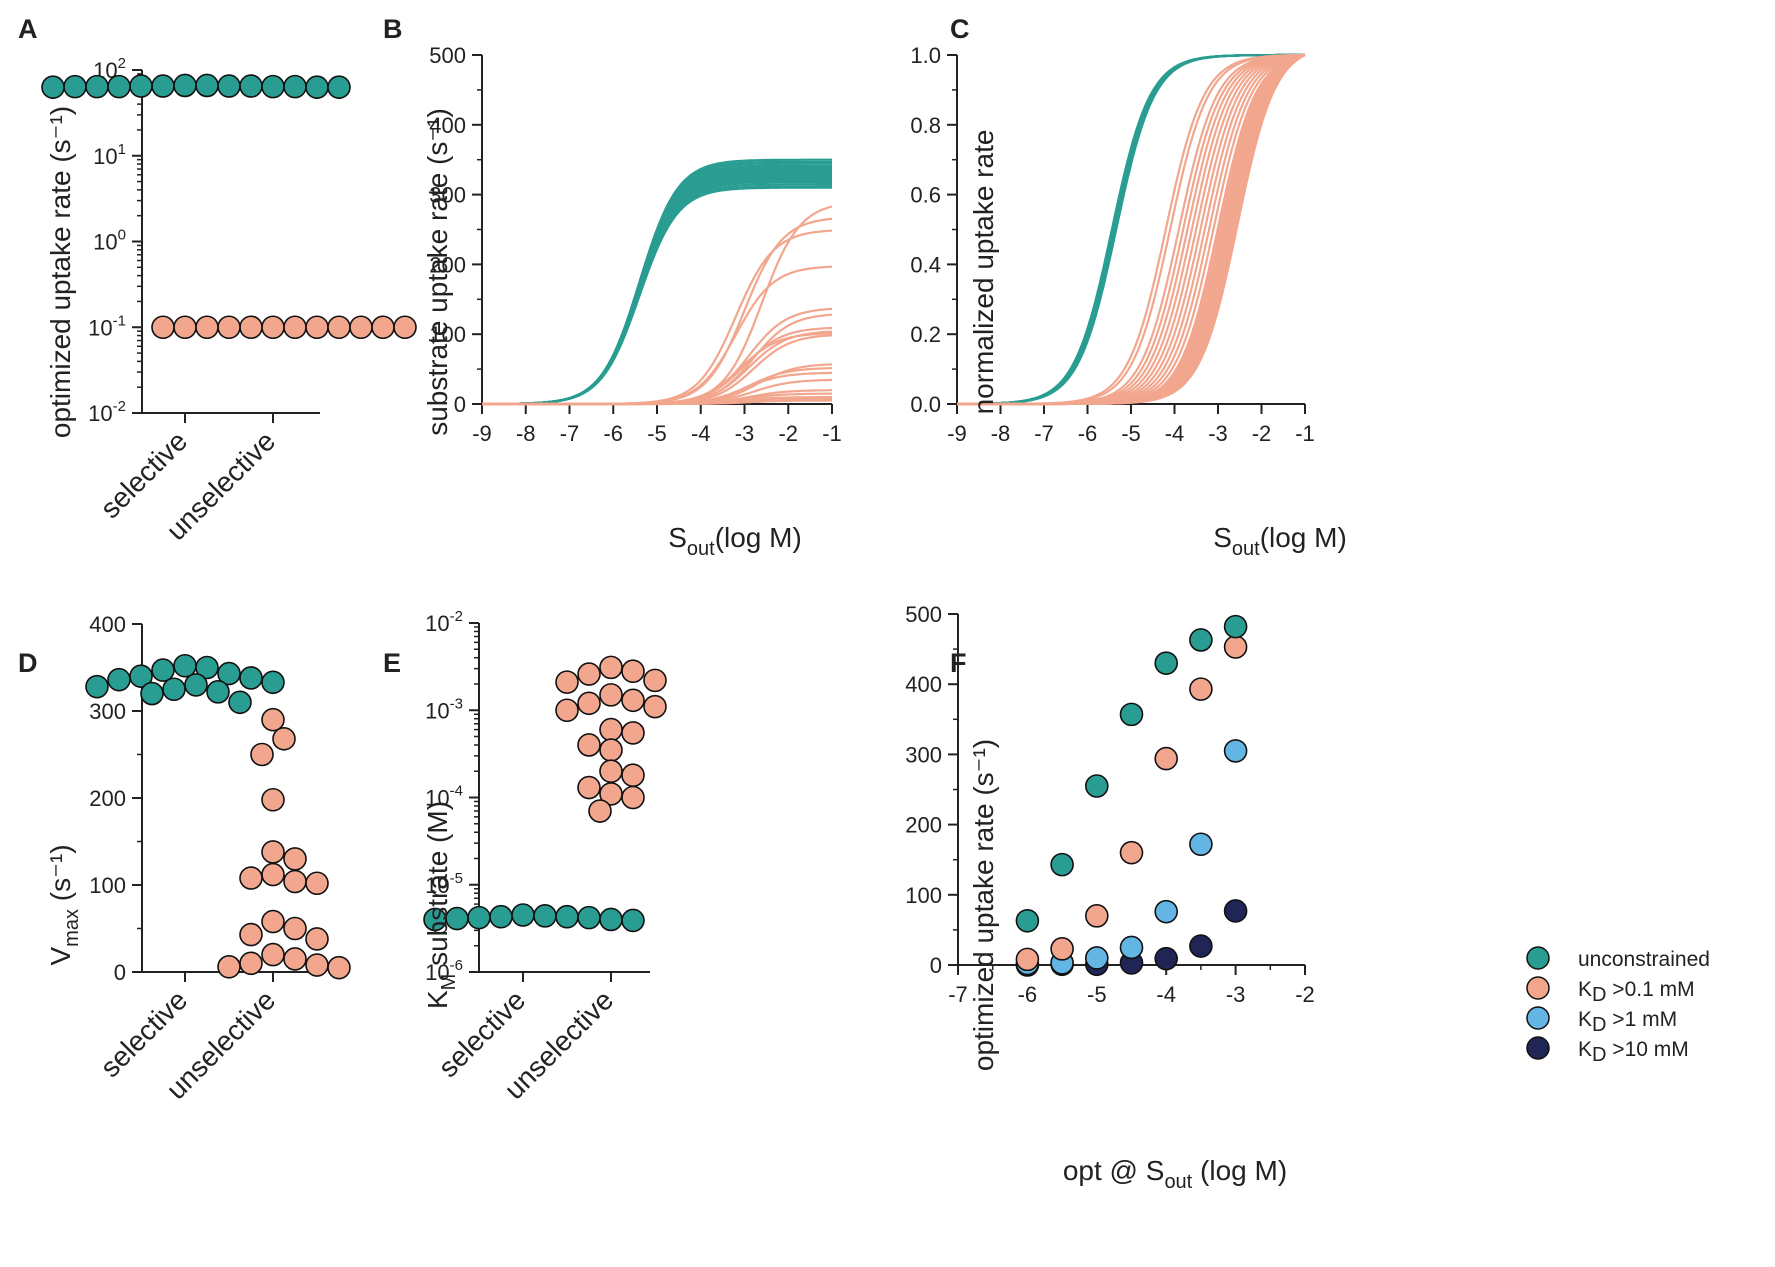 This screenshot has width=1775, height=1267. What do you see at coordinates (735, 541) in the screenshot?
I see `panel-b-xlabel: Sout(log M)` at bounding box center [735, 541].